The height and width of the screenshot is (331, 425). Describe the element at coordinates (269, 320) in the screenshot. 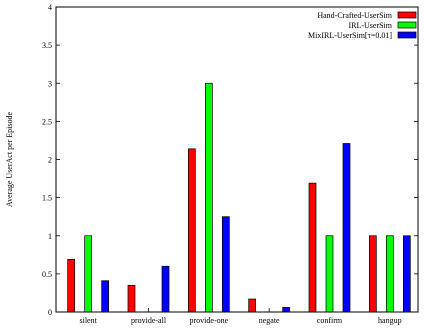

I see `x-tick-label: negate` at that location.